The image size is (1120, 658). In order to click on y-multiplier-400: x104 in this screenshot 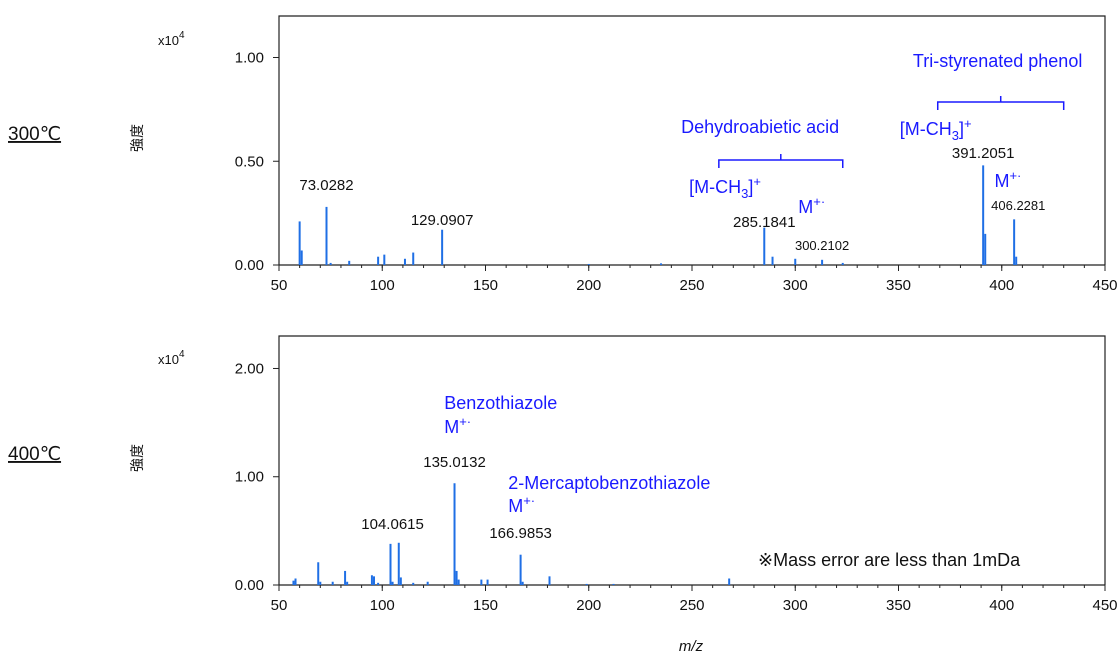, I will do `click(171, 358)`.